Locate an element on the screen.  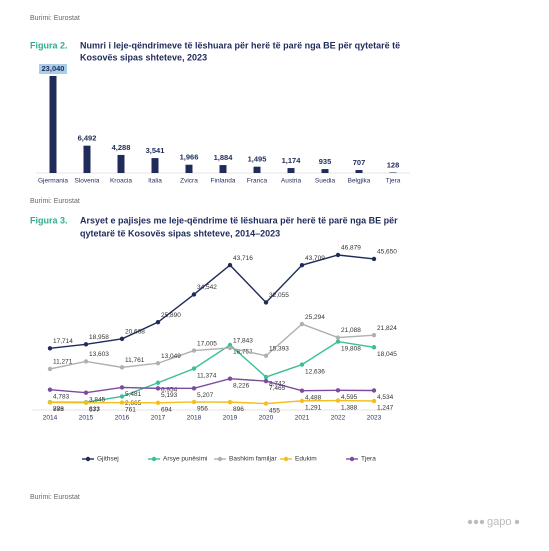
label-highlight is located at coordinates (53, 69).